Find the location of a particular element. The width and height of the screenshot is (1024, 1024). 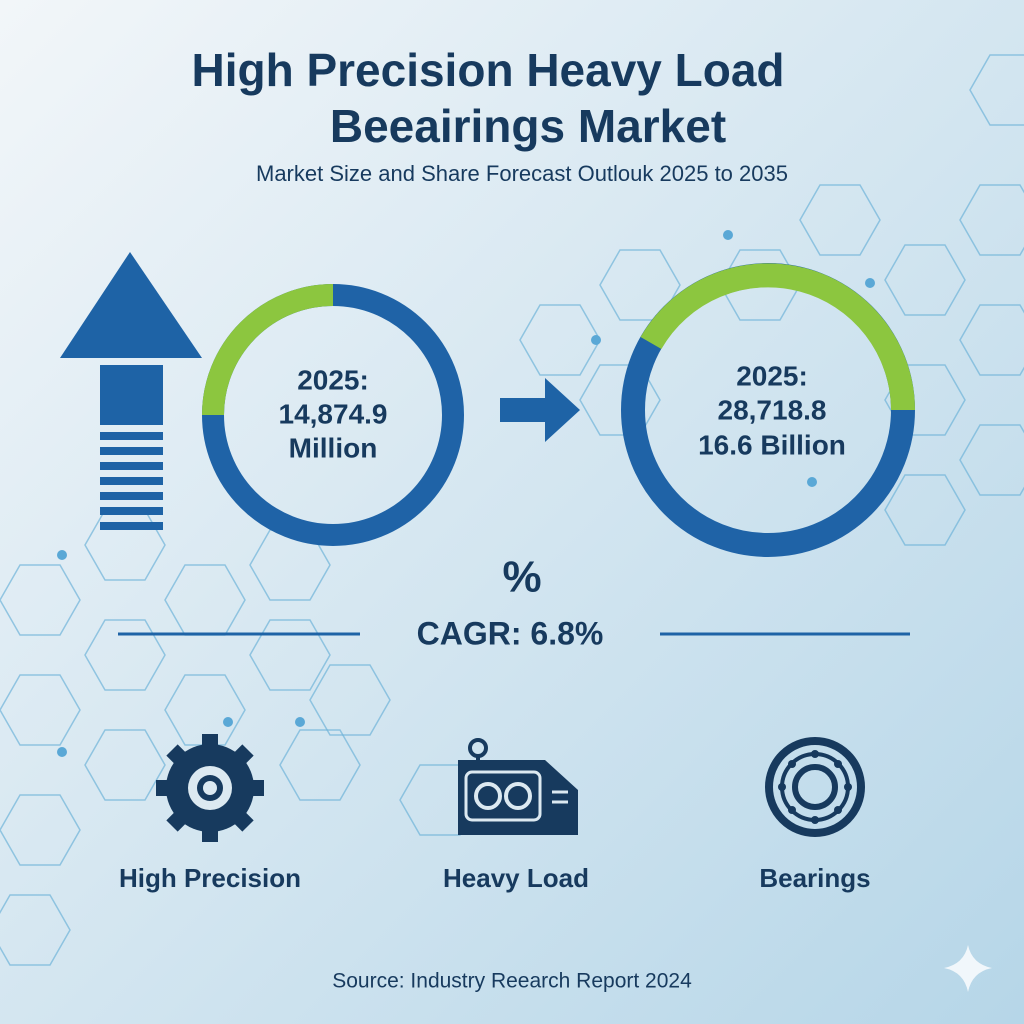

title-line: High Precision Heavy Load is located at coordinates (487, 70).